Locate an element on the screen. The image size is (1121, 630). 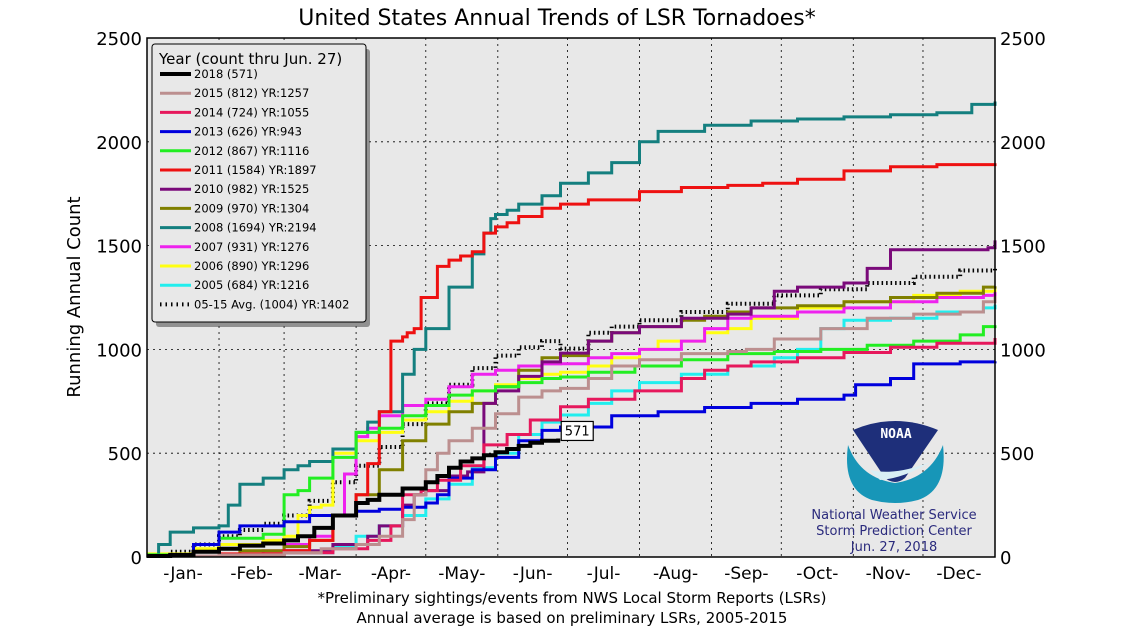
legend-label: 2011 (1584) YR:1897 is located at coordinates (255, 170).